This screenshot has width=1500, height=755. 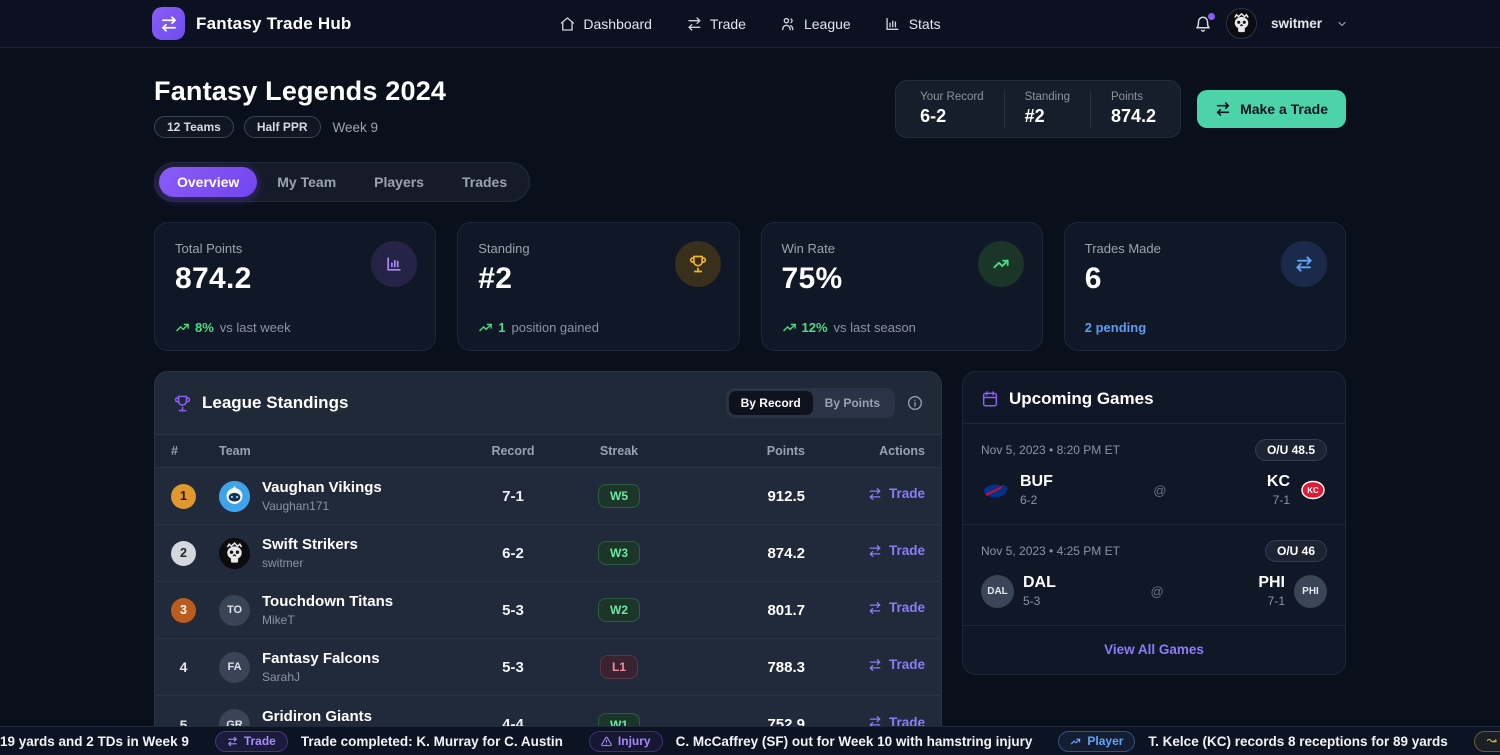 I want to click on nav-item-trade: Trade, so click(x=716, y=24).